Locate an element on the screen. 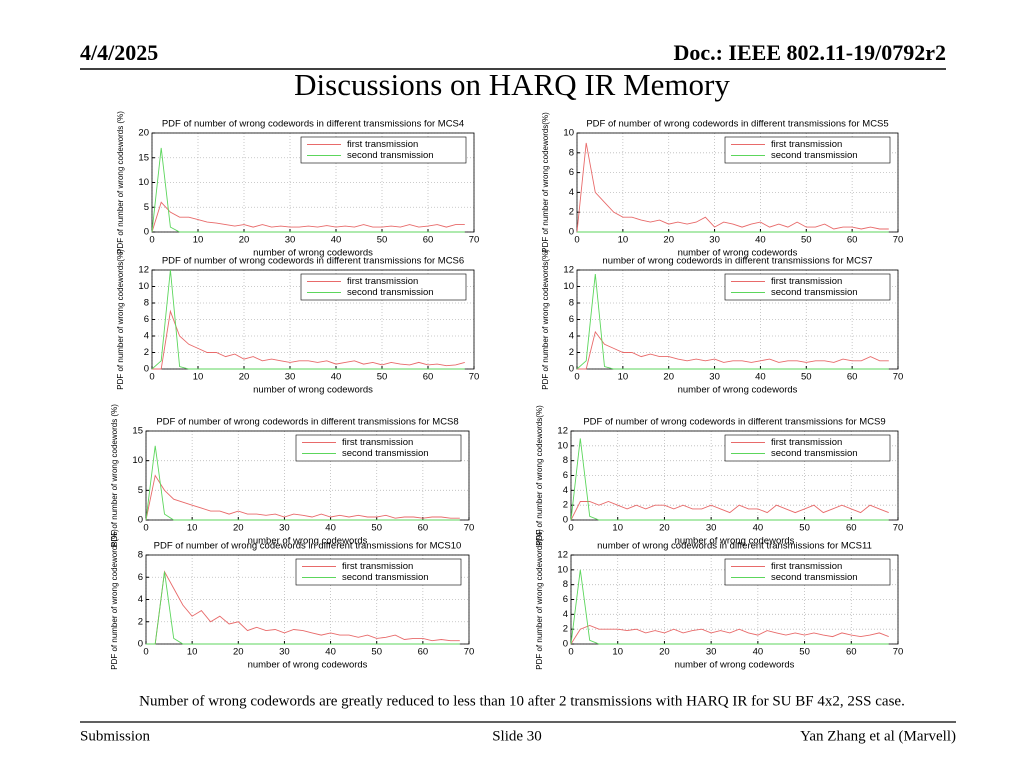  footer-center: Slide 30 is located at coordinates (517, 736).